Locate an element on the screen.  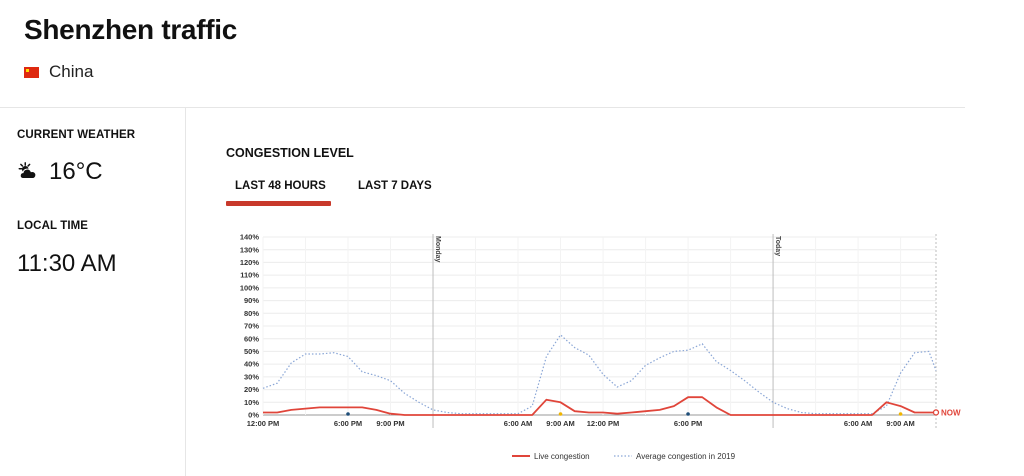
average-congestion-line is located at coordinates (599, 374).